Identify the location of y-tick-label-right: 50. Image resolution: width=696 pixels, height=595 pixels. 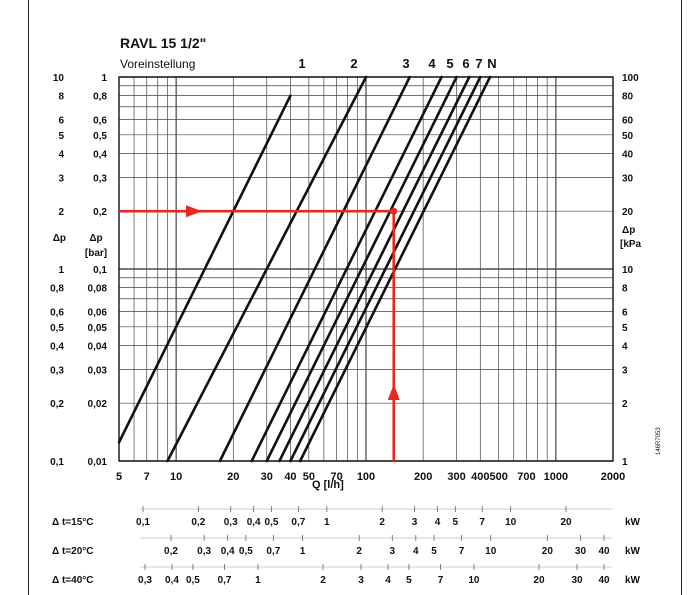
(628, 136).